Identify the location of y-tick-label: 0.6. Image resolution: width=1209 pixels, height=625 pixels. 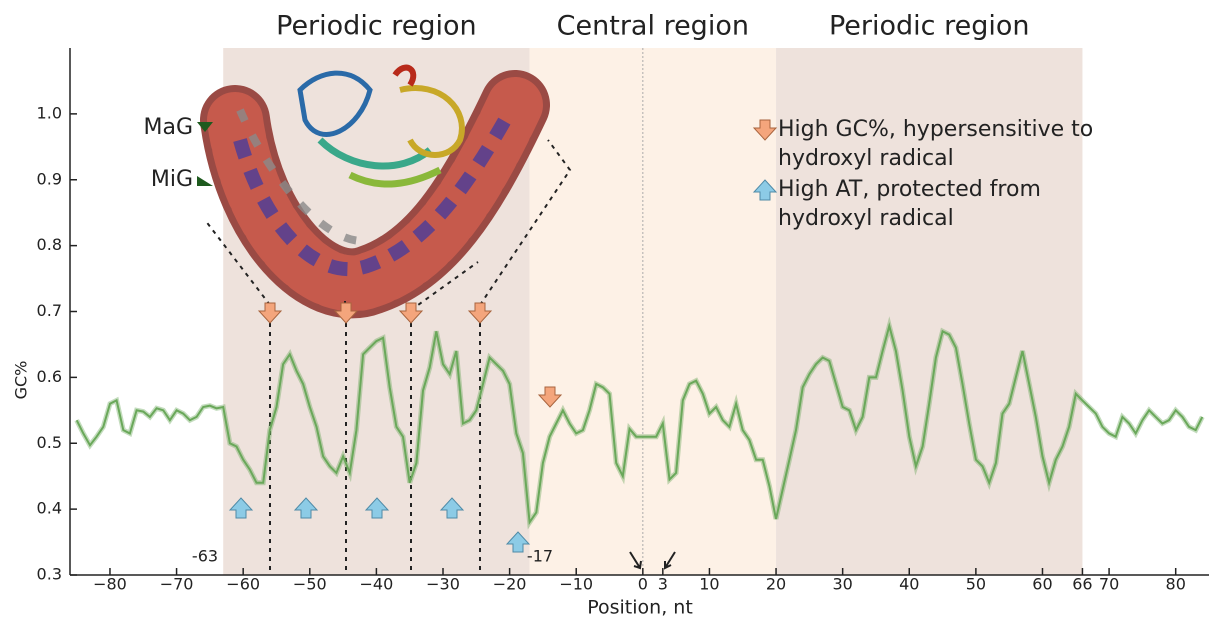
(49, 376).